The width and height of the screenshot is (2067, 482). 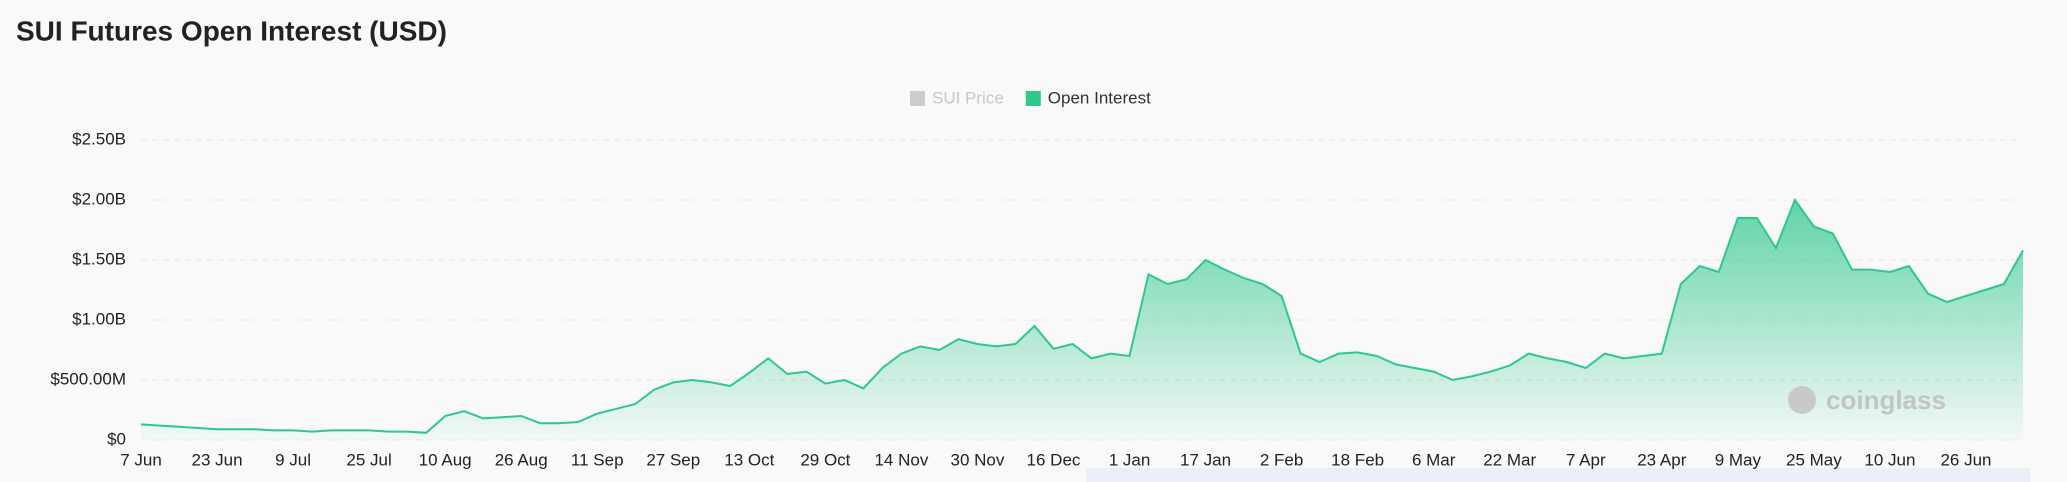 I want to click on x-tick-label: 14 Nov, so click(x=901, y=459).